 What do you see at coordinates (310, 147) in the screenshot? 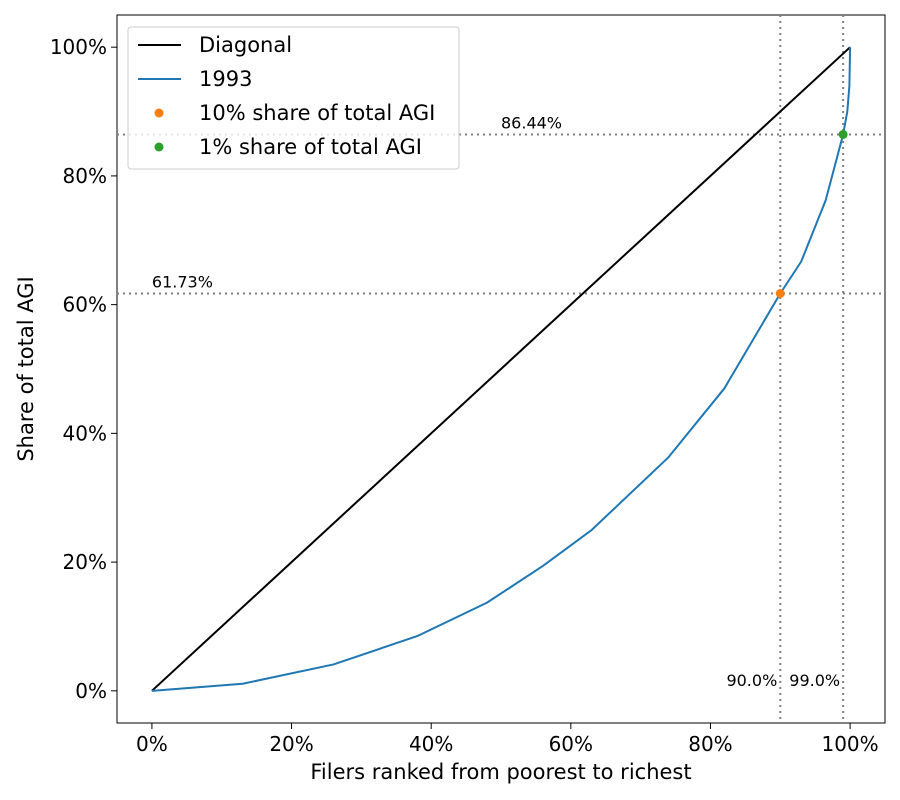
I see `legend-label: 1% share of total AGI` at bounding box center [310, 147].